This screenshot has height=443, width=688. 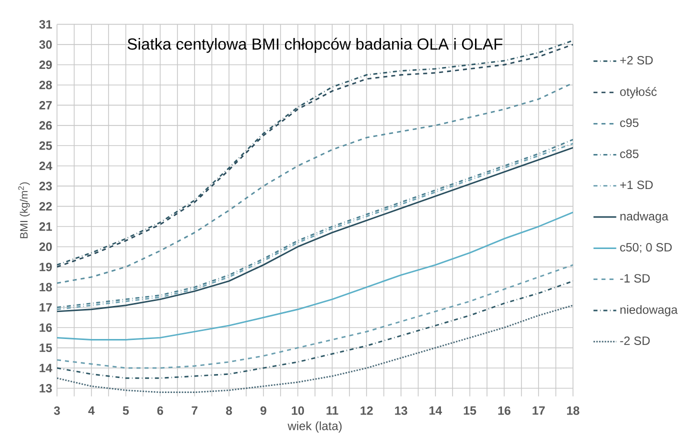 I want to click on legend-label: -1 SD, so click(x=635, y=278).